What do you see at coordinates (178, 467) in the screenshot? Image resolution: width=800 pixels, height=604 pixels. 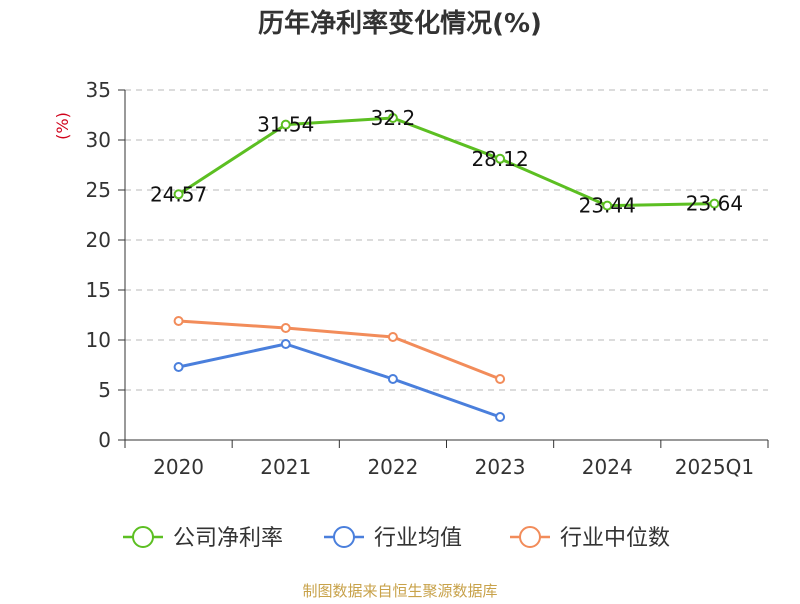 I see `x-tick-label: 2020` at bounding box center [178, 467].